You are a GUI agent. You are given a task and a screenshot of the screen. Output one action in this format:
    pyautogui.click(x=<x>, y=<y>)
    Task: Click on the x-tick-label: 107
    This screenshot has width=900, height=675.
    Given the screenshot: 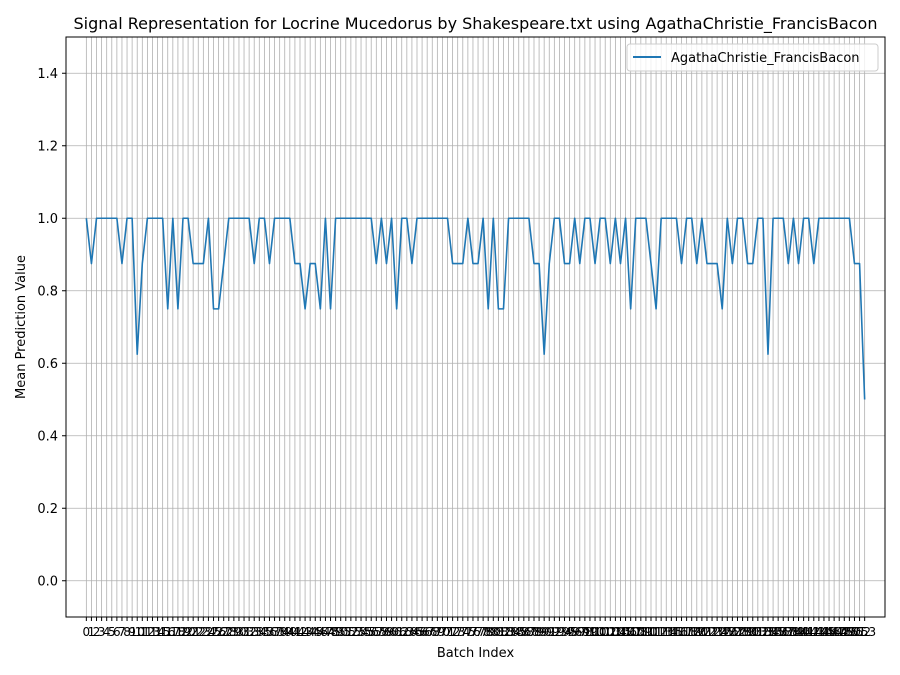 What is the action you would take?
    pyautogui.click(x=630, y=632)
    